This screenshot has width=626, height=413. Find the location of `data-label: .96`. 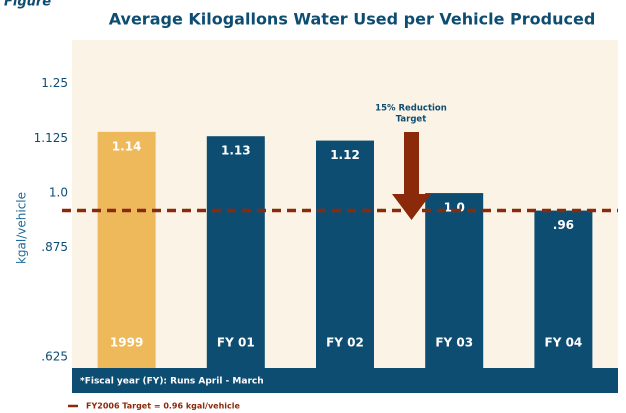

data-label: .96 is located at coordinates (563, 225).